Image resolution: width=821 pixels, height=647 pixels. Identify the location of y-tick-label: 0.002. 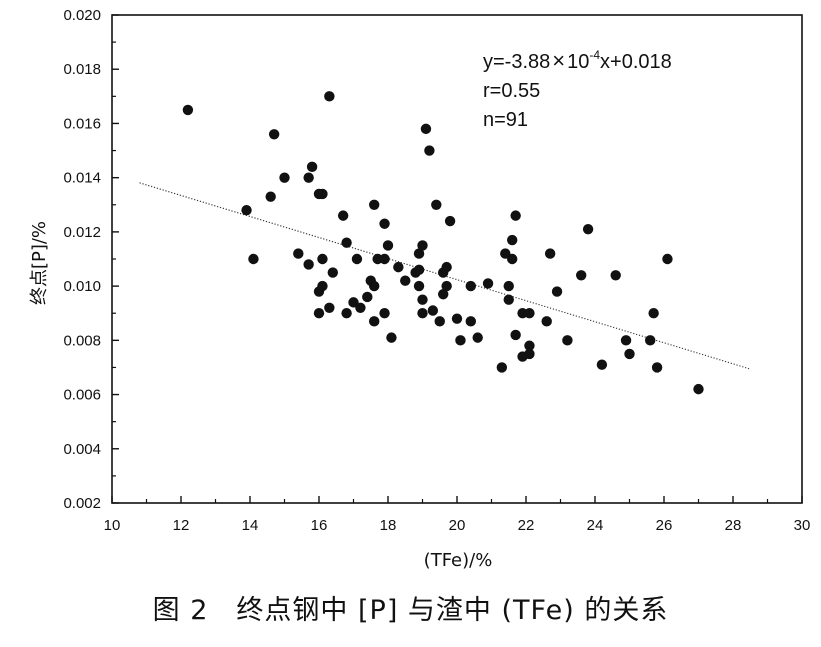
(82, 503).